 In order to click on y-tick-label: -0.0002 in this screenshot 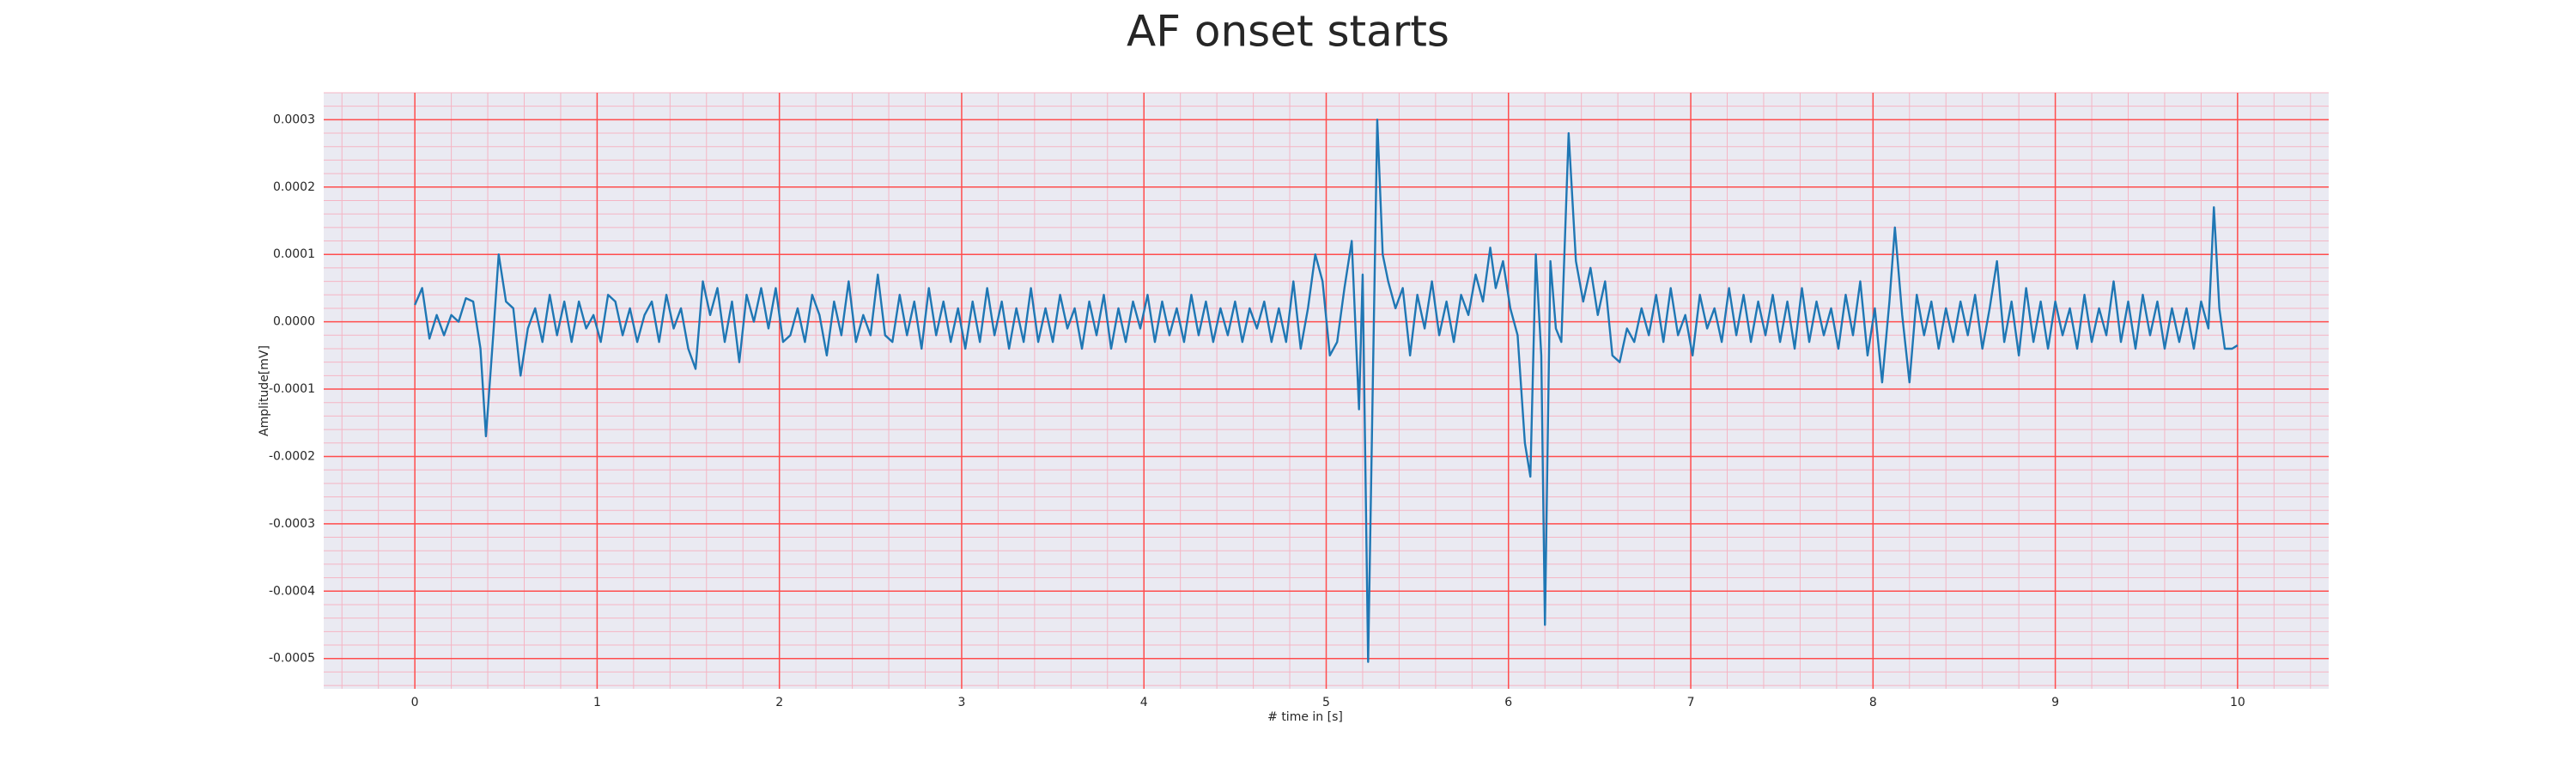, I will do `click(292, 456)`.